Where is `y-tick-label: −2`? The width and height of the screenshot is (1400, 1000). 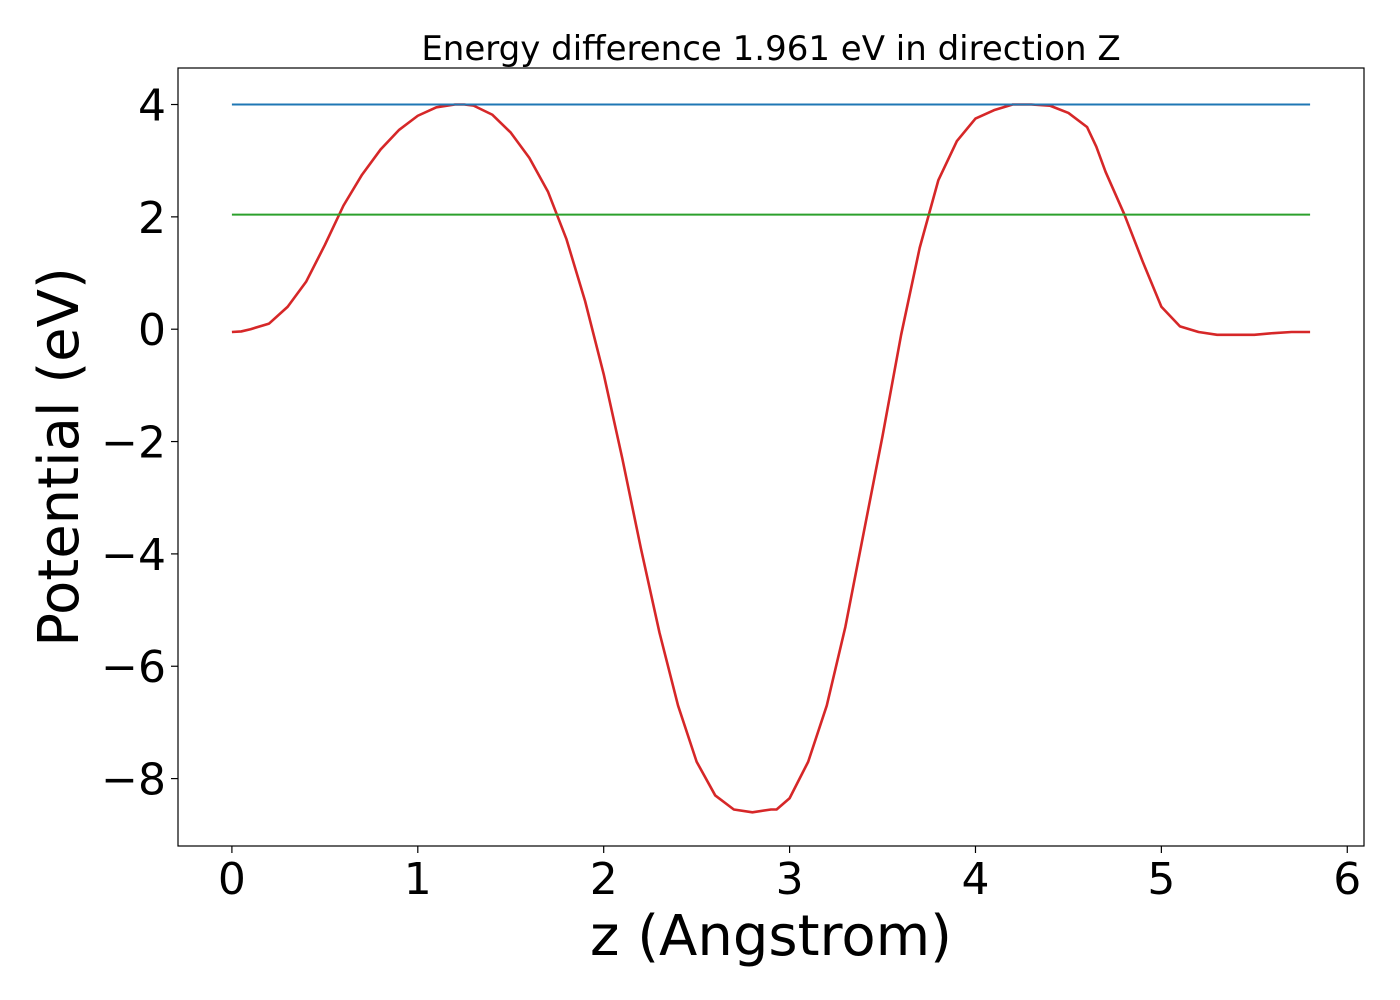 y-tick-label: −2 is located at coordinates (133, 443).